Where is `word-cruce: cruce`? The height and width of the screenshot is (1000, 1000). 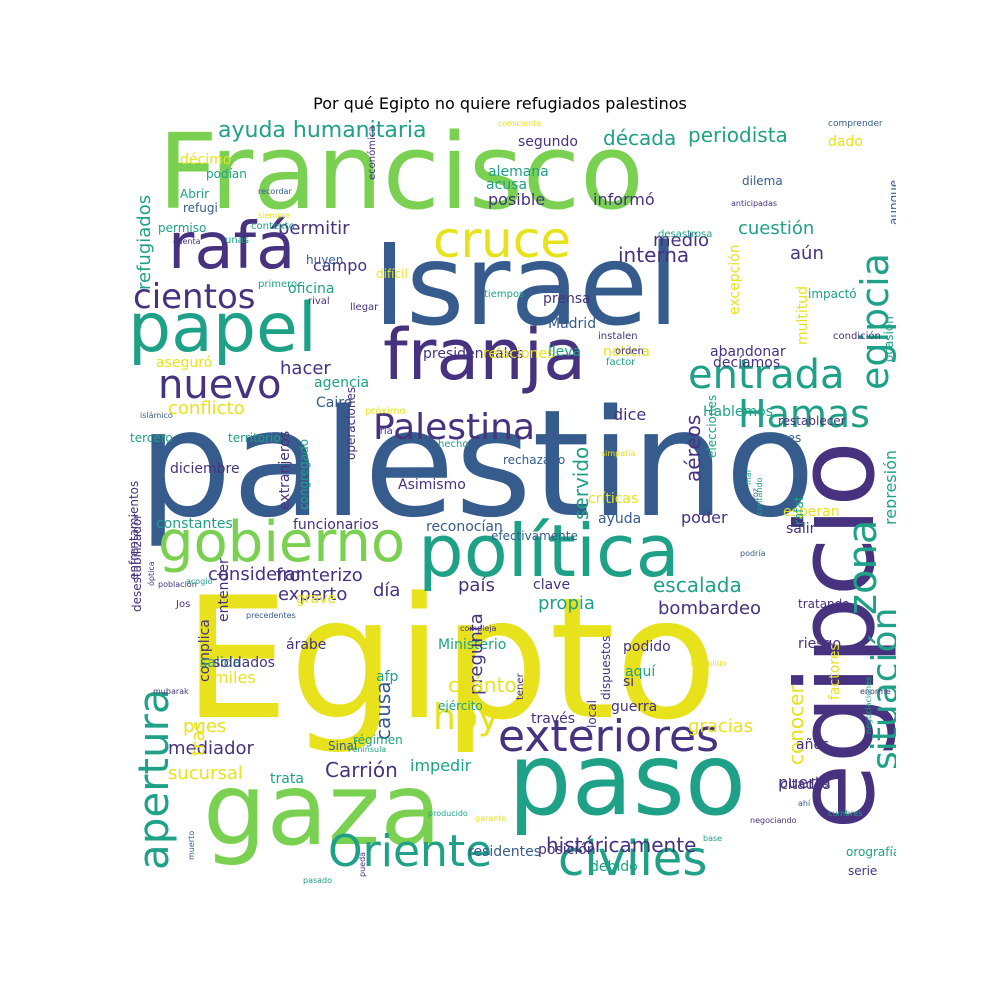 word-cruce: cruce is located at coordinates (502, 240).